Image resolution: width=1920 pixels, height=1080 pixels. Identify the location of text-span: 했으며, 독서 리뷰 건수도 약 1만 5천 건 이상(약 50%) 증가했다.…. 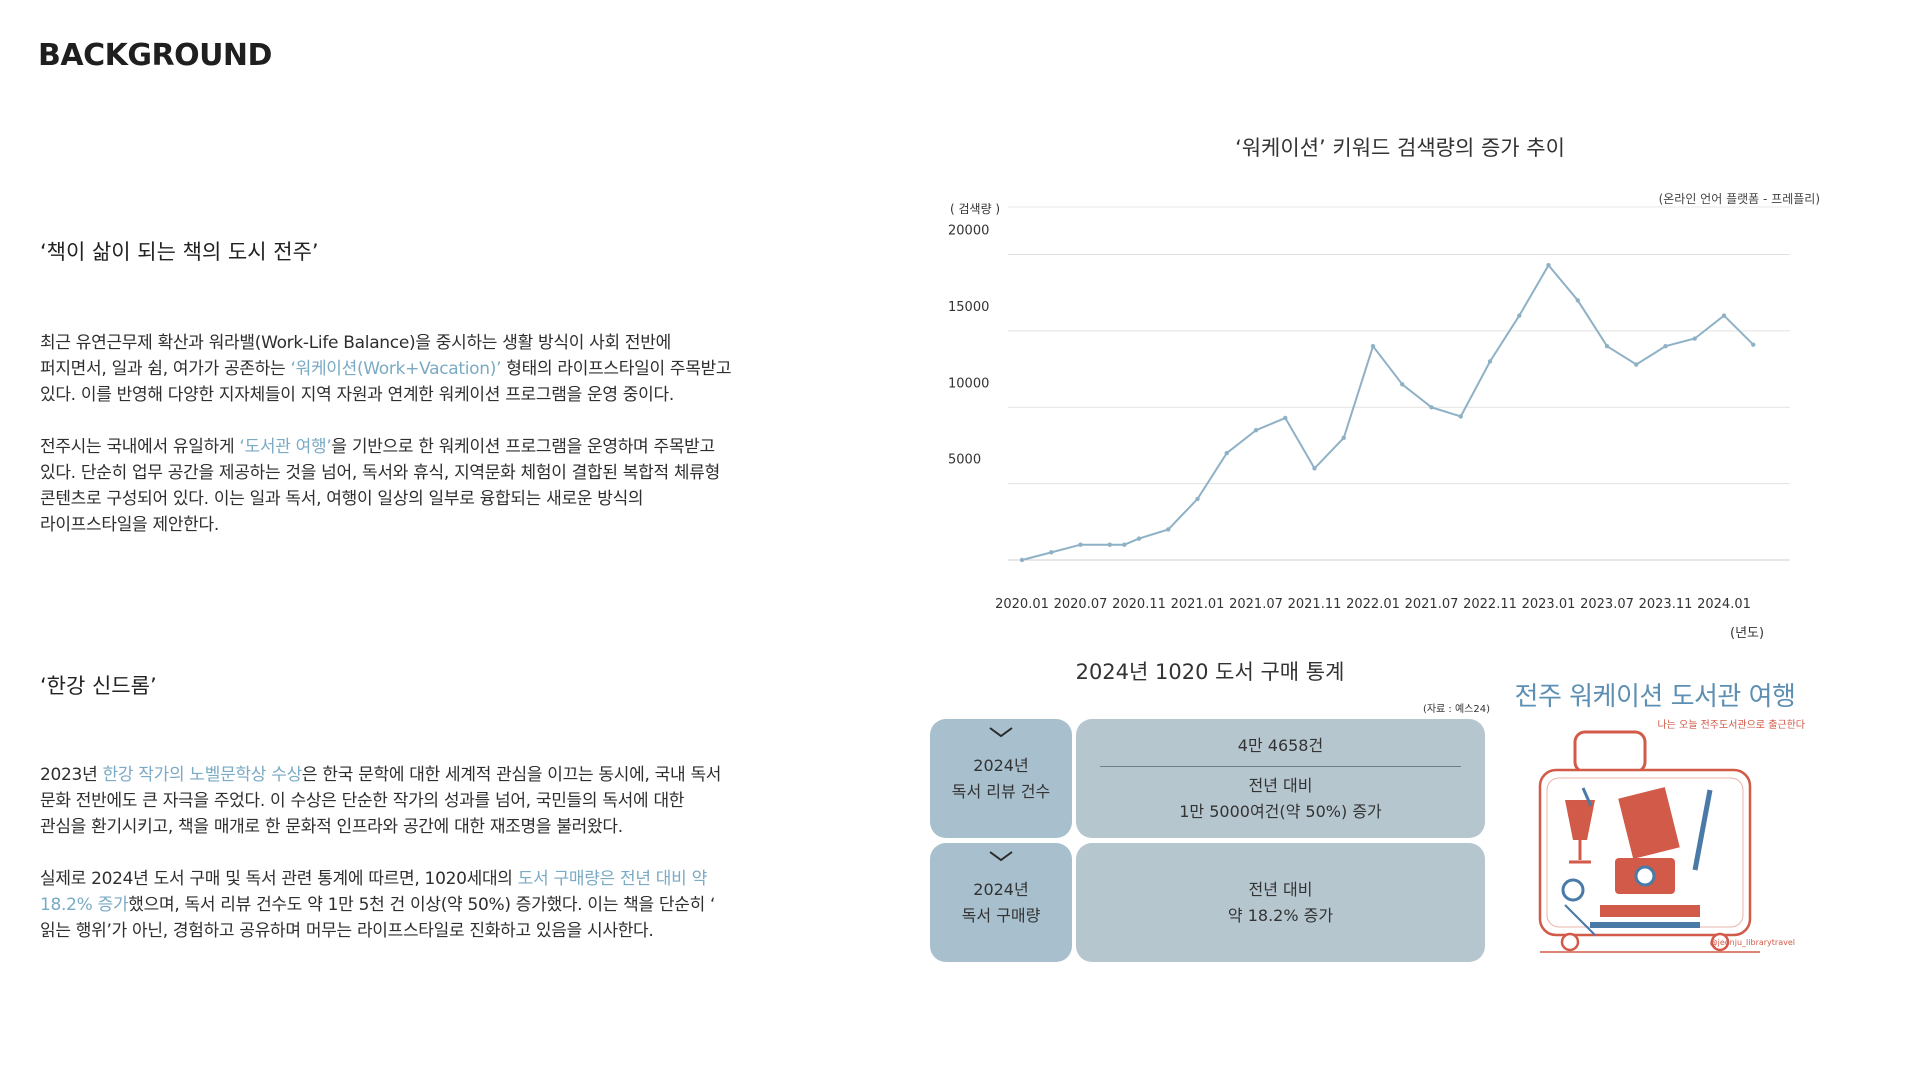
(422, 905).